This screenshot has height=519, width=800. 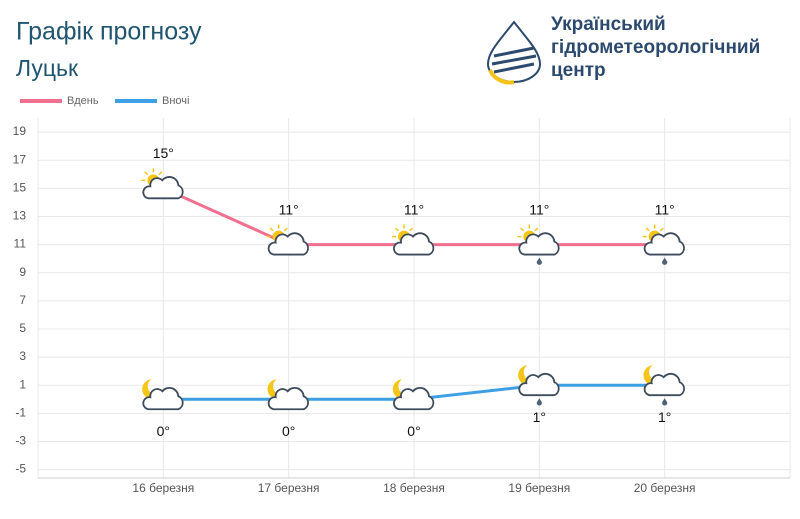 What do you see at coordinates (20, 131) in the screenshot?
I see `y-tick-label: 19` at bounding box center [20, 131].